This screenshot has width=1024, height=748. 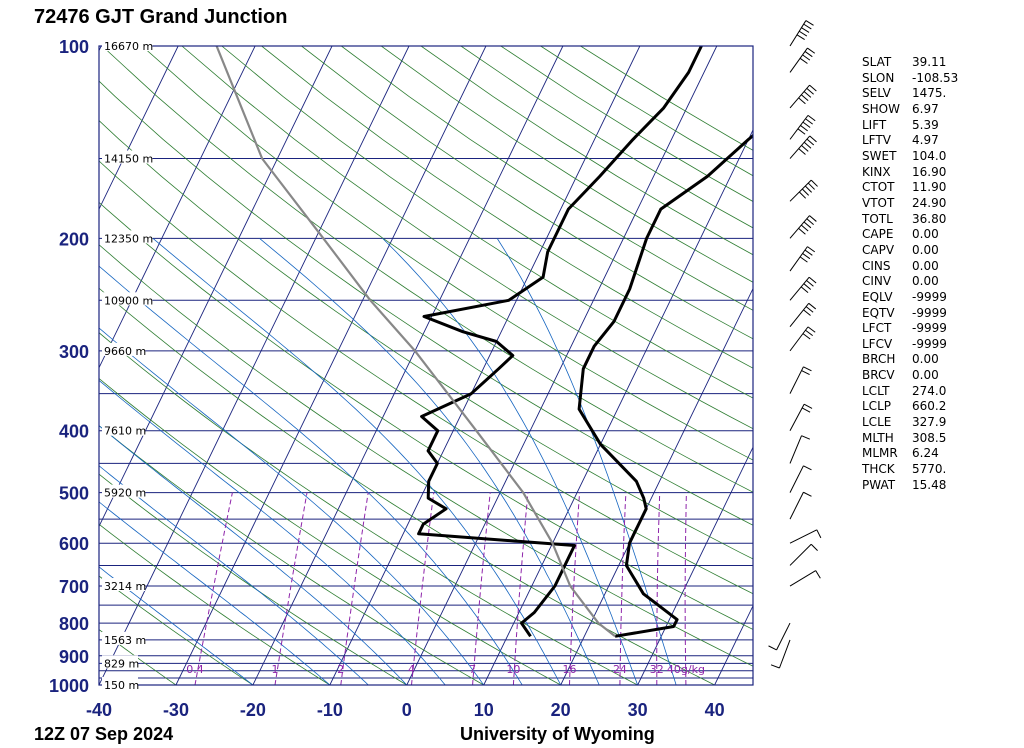 What do you see at coordinates (570, 669) in the screenshot?
I see `mixing-ratio-label: 16` at bounding box center [570, 669].